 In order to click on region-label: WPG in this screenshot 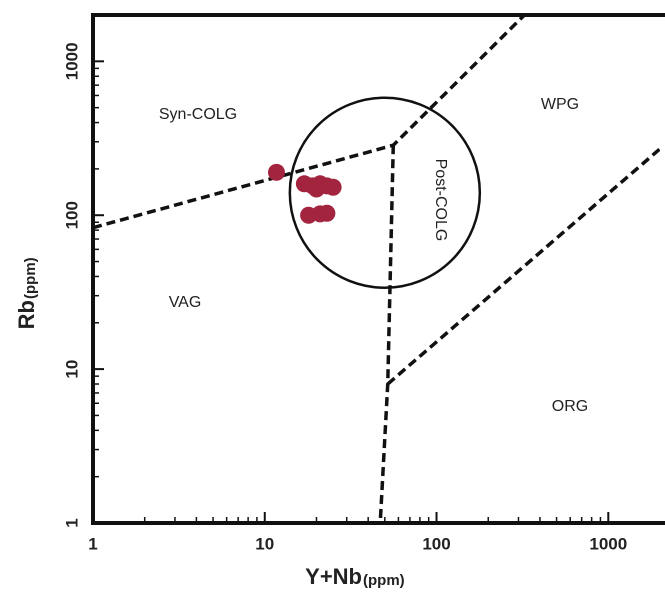, I will do `click(560, 104)`.